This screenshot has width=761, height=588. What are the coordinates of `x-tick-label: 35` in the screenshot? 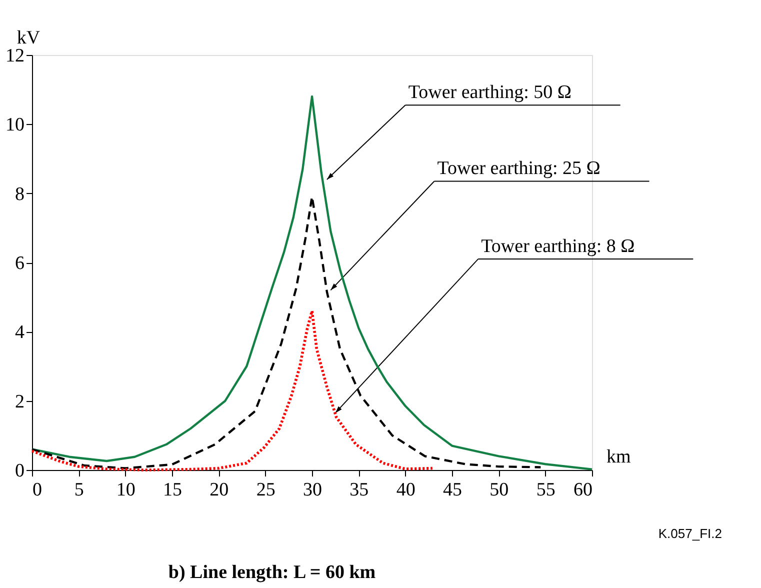 It's located at (359, 490).